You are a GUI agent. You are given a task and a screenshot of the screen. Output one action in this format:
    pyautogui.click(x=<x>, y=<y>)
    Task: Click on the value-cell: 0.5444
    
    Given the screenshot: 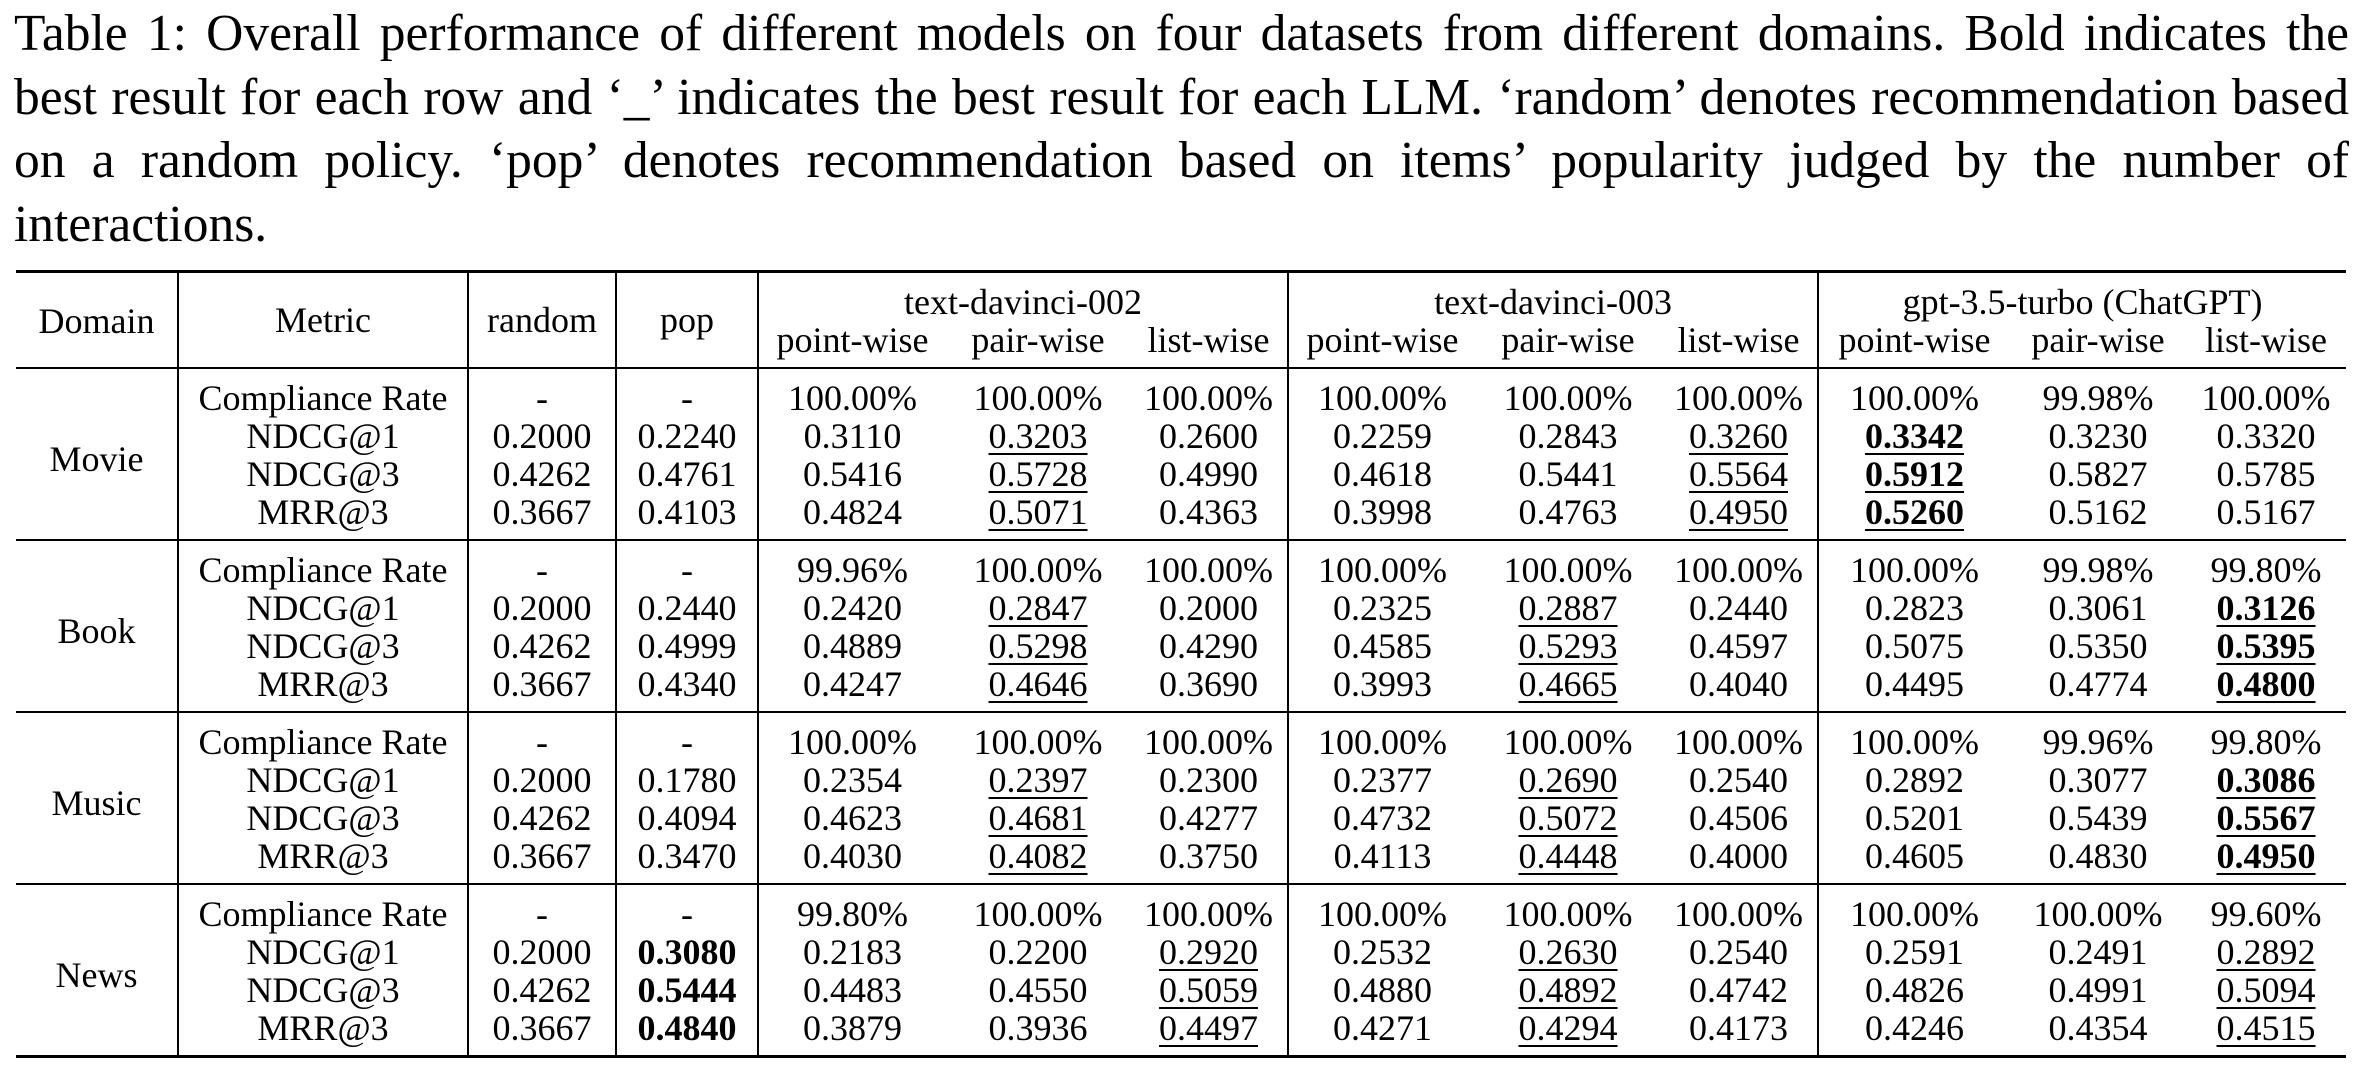 What is the action you would take?
    pyautogui.click(x=686, y=990)
    